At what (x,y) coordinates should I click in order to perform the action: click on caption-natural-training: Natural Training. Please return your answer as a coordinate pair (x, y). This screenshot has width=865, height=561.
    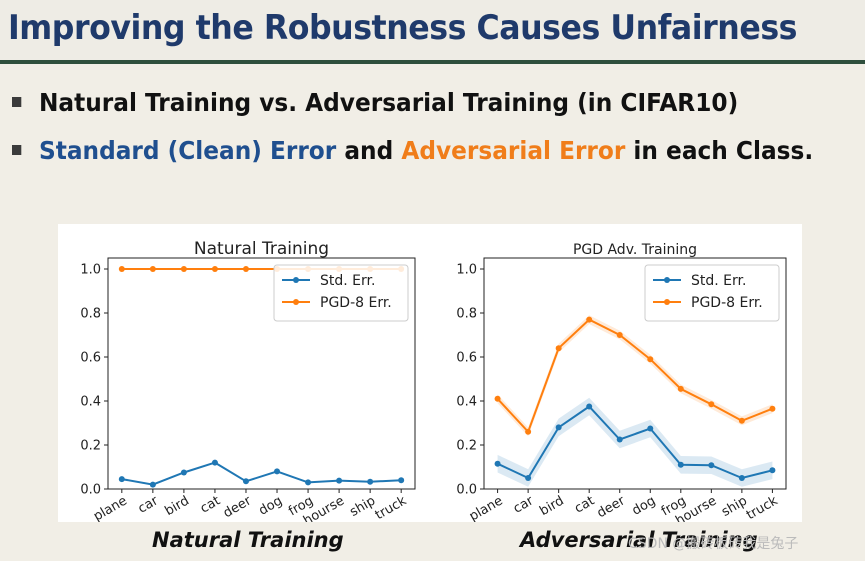
    Looking at the image, I should click on (248, 540).